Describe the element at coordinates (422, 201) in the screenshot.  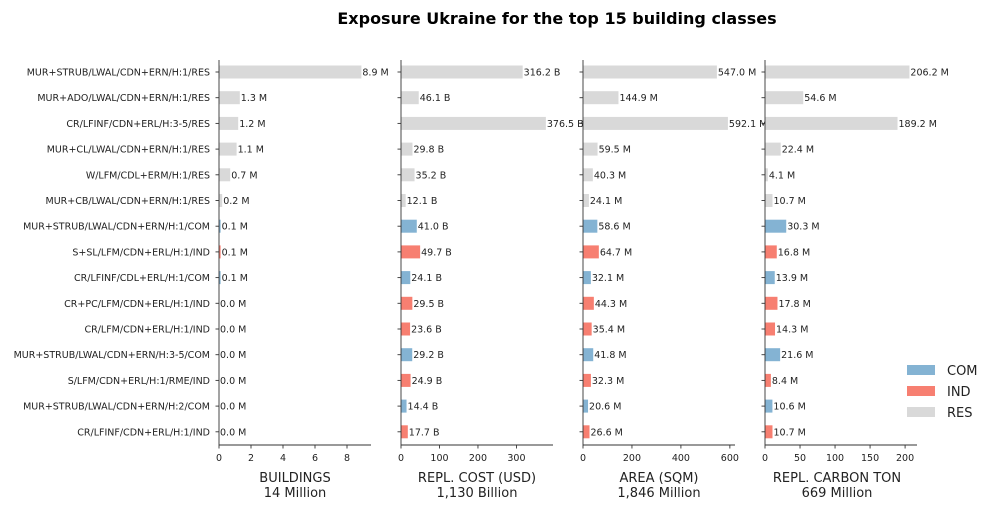
I see `data-label: 12.1 B` at that location.